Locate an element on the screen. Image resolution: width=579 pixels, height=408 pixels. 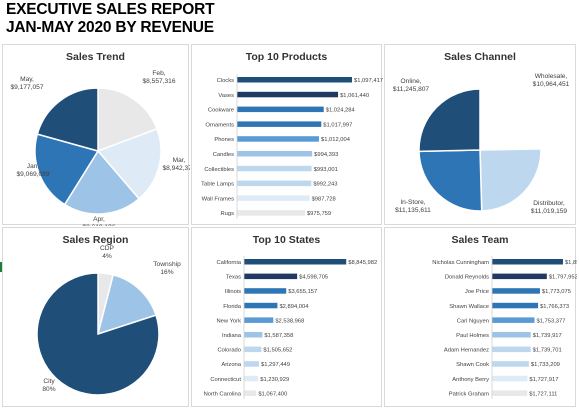
bar-category-clocks: Clocks is located at coordinates (225, 81).